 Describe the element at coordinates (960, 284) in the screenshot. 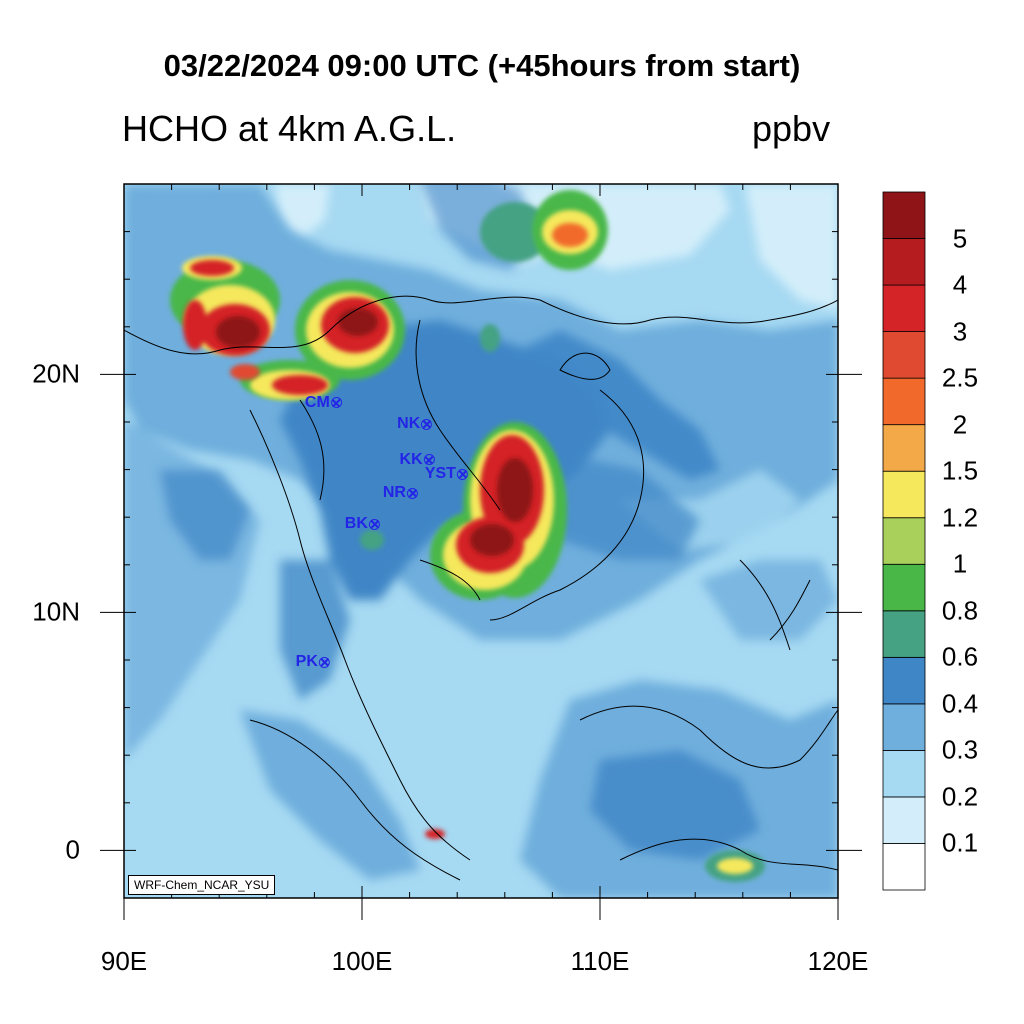

I see `colorbar-label: 4` at that location.